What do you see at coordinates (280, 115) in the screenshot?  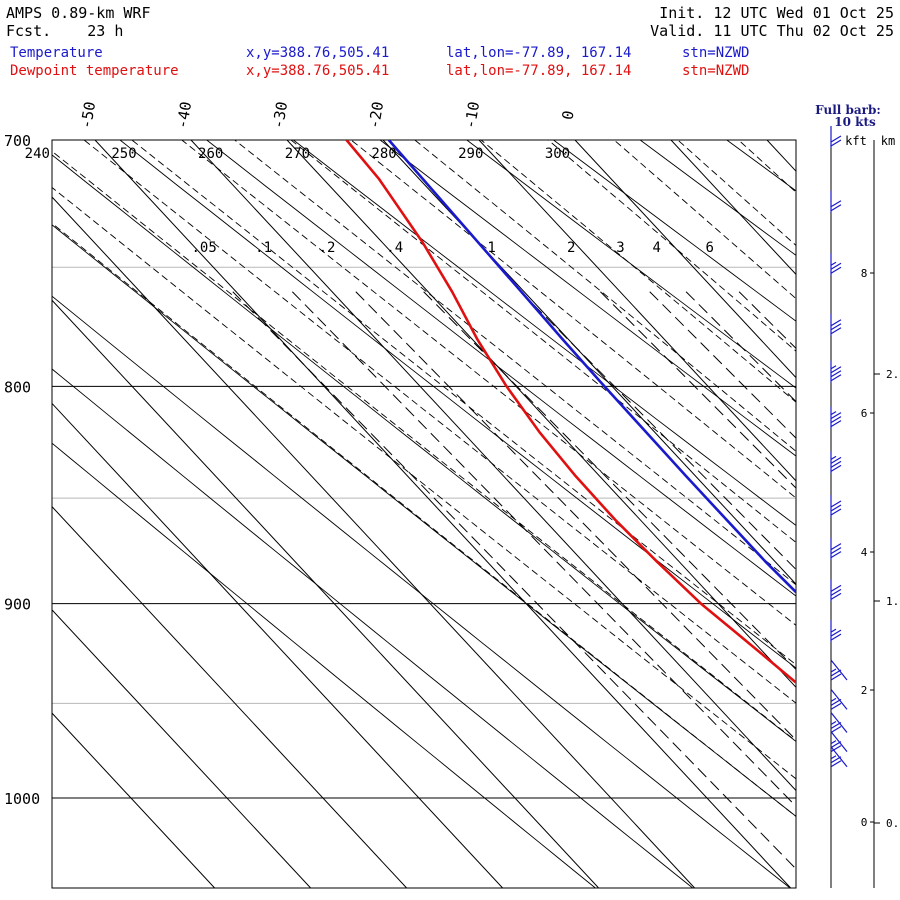 I see `isotherm-label: -30` at bounding box center [280, 115].